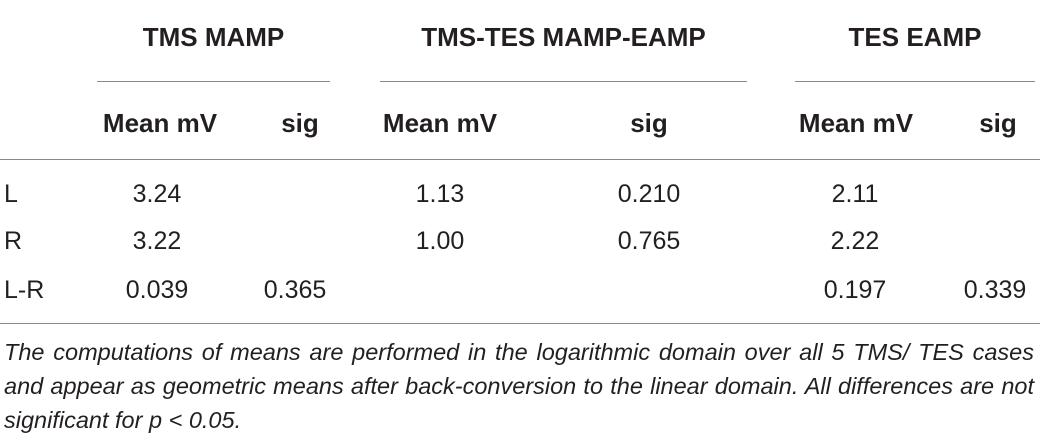 This screenshot has width=1040, height=447. I want to click on table-cell: 1.00, so click(440, 241).